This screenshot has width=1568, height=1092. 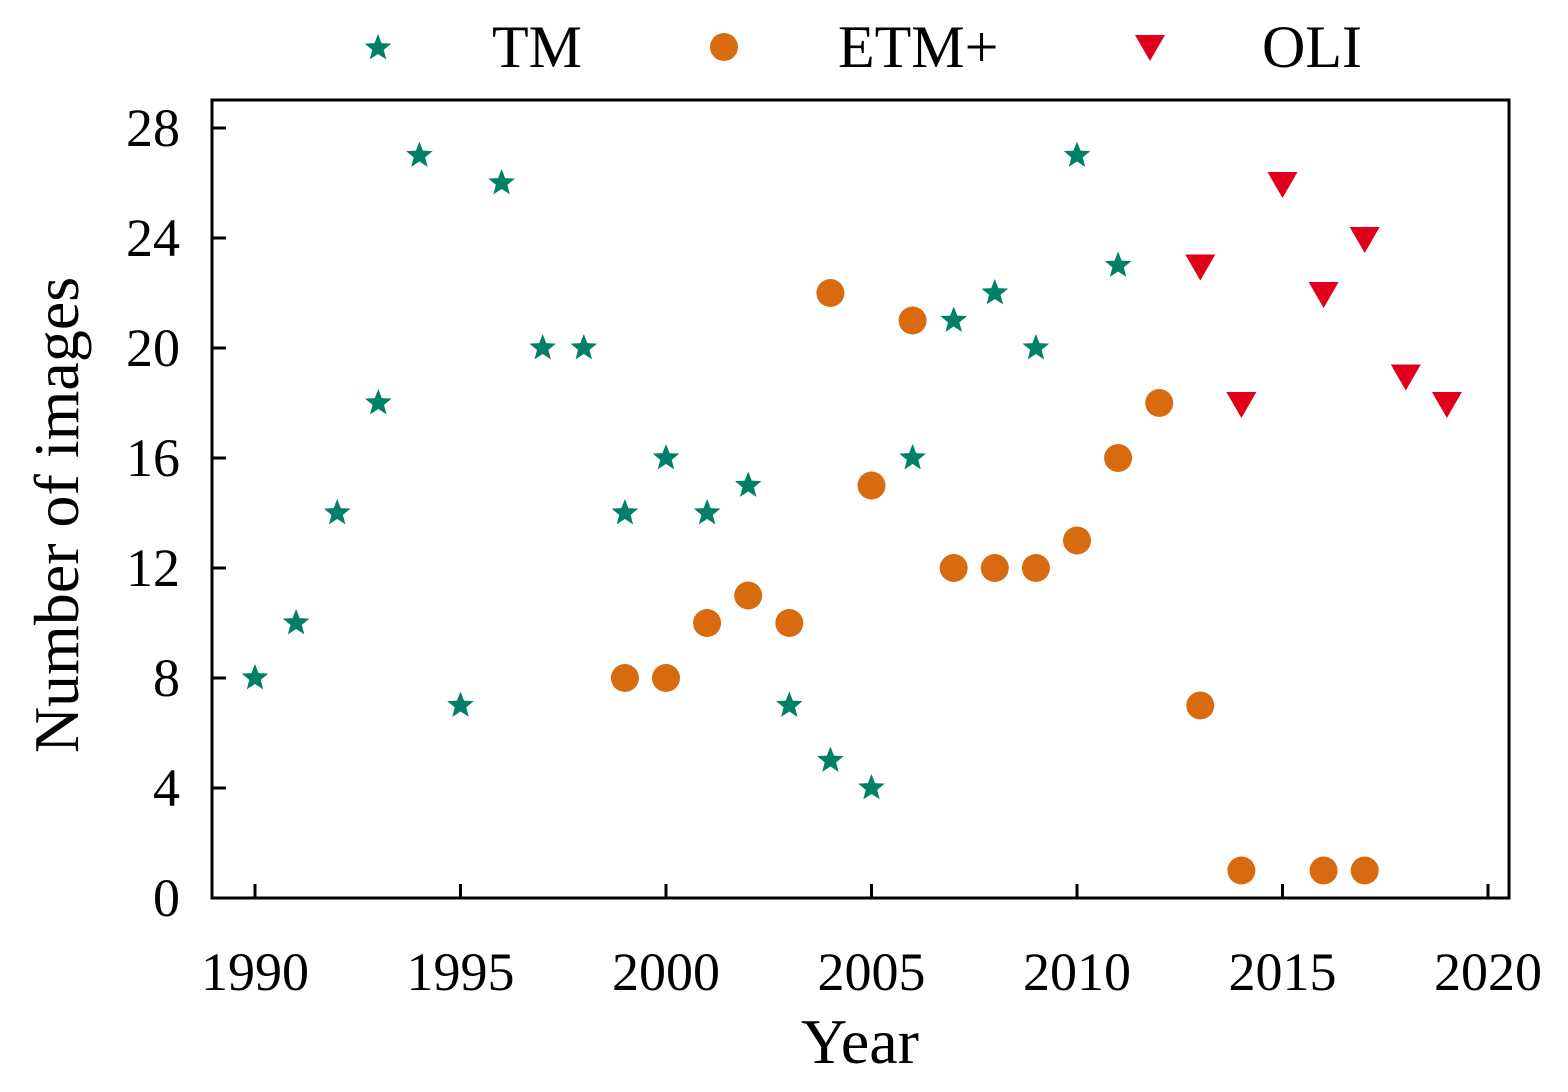 I want to click on legend: TM ETM+ OLI, so click(x=863, y=47).